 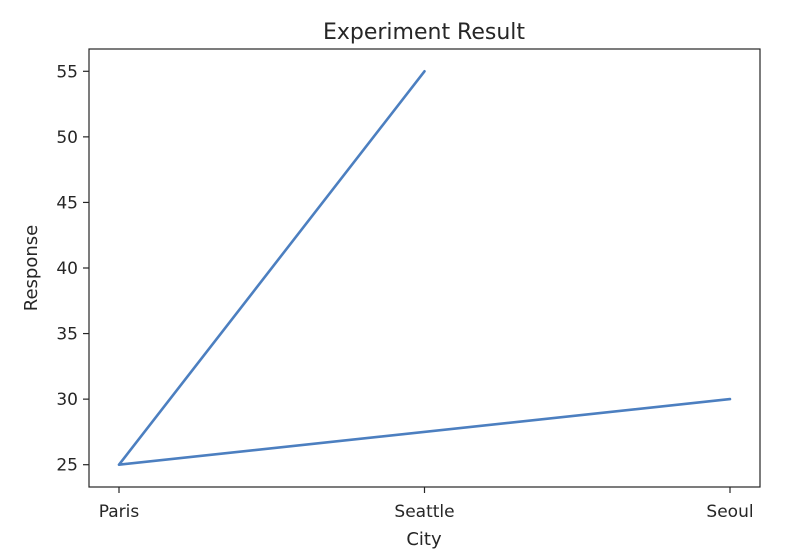 What do you see at coordinates (424, 512) in the screenshot?
I see `x-tick-label-seattle: Seattle` at bounding box center [424, 512].